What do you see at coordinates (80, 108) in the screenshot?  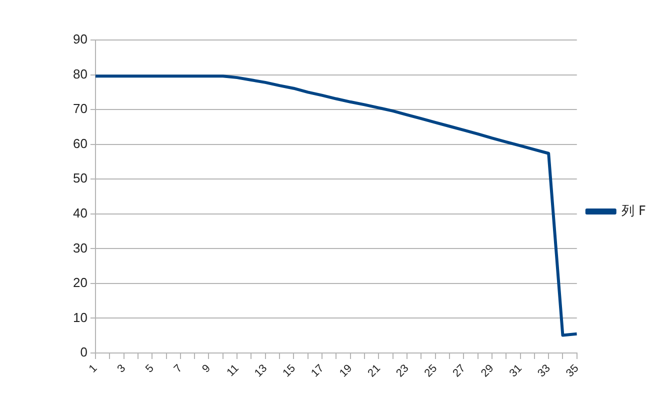 I see `y-tick-label: 70` at bounding box center [80, 108].